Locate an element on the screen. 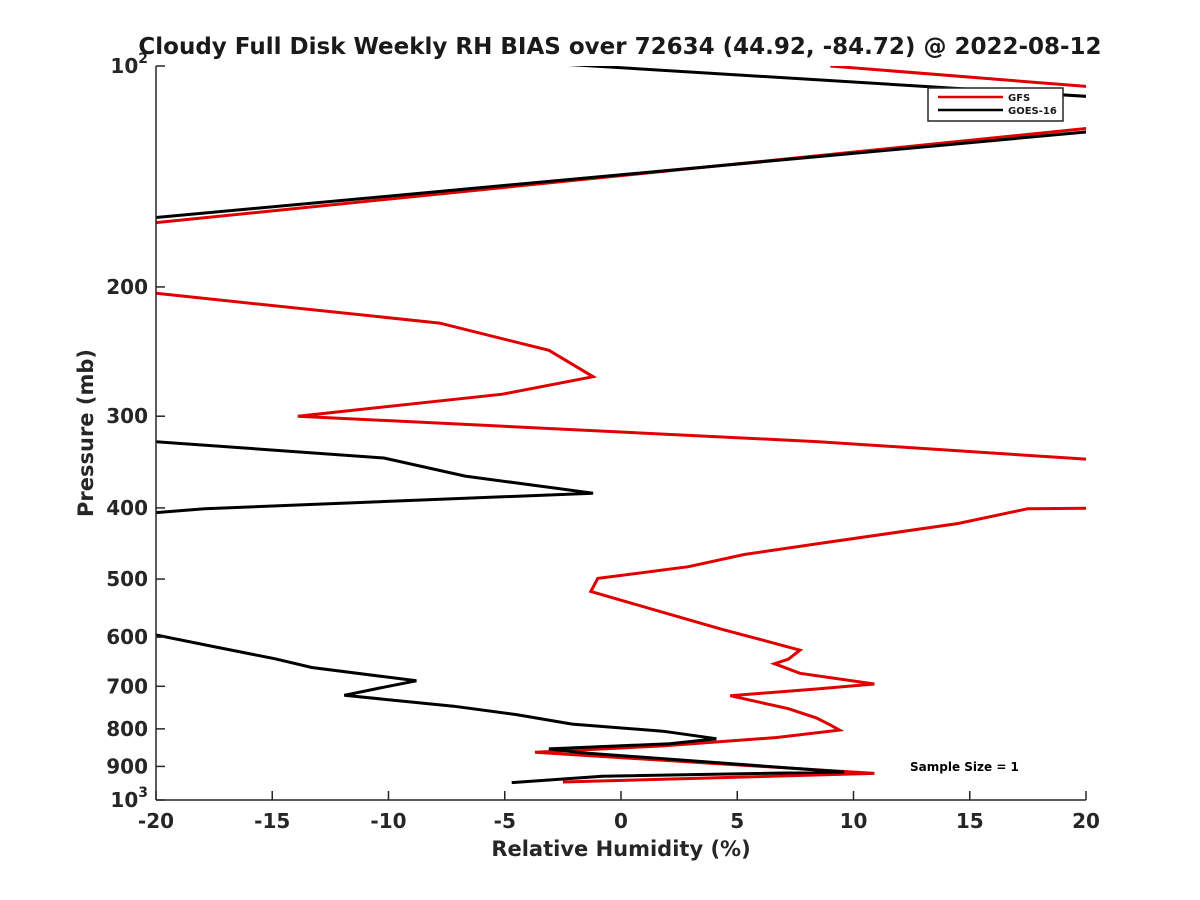  y-tick-label: 200 is located at coordinates (127, 287).